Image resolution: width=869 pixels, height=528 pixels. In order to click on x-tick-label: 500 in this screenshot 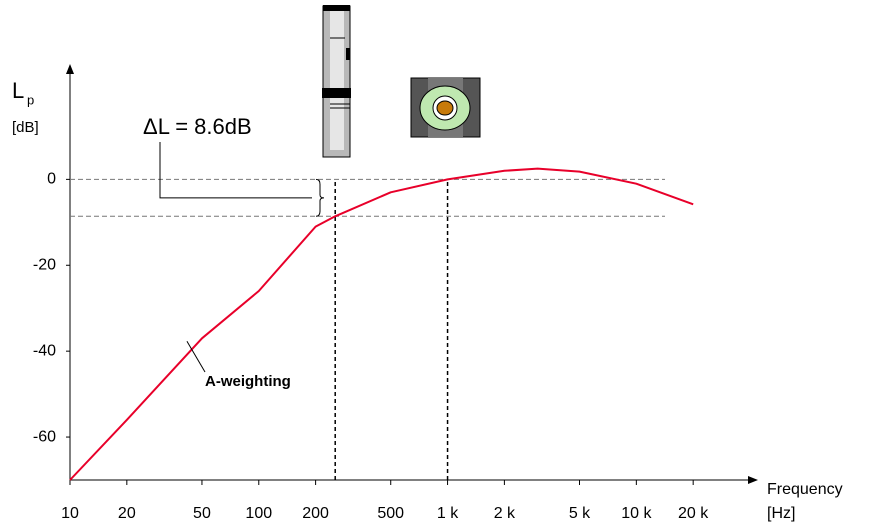, I will do `click(390, 513)`.